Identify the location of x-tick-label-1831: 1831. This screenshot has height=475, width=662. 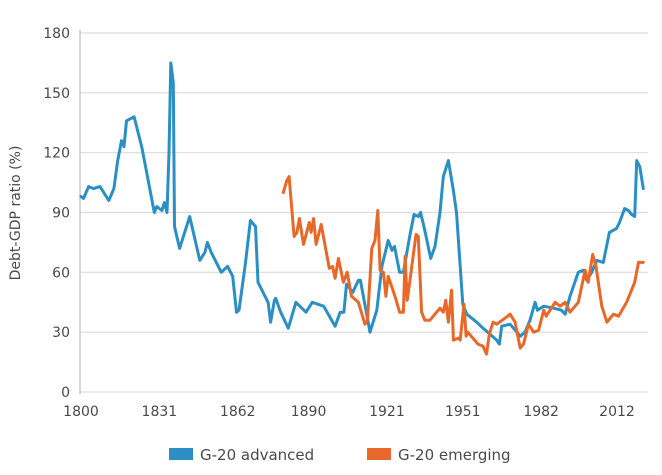
(160, 412).